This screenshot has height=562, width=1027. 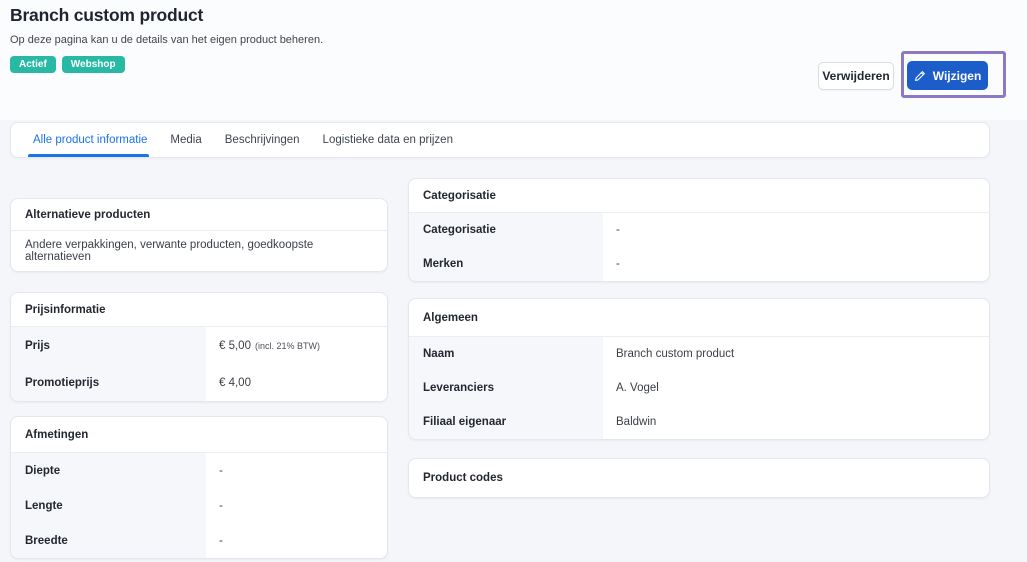 What do you see at coordinates (107, 15) in the screenshot?
I see `page-title: Branch custom product` at bounding box center [107, 15].